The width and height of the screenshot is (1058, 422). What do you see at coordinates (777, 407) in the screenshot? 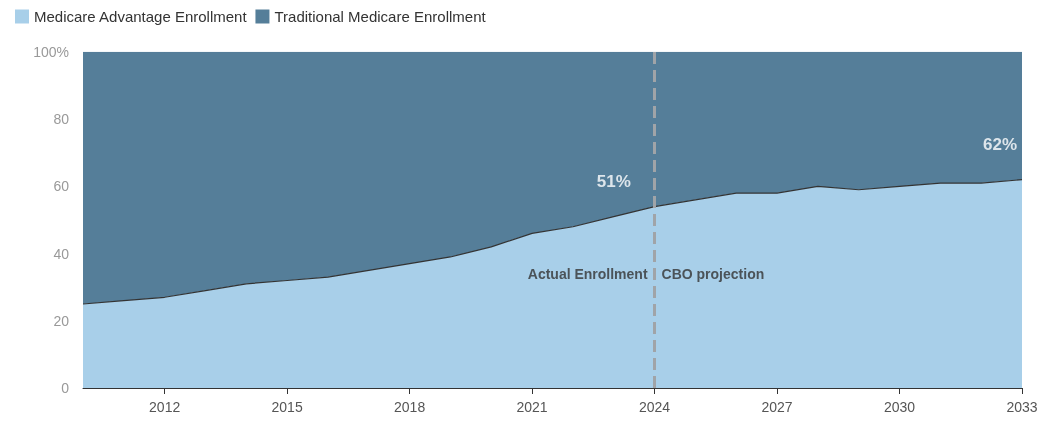
I see `x-tick-label: 2027` at bounding box center [777, 407].